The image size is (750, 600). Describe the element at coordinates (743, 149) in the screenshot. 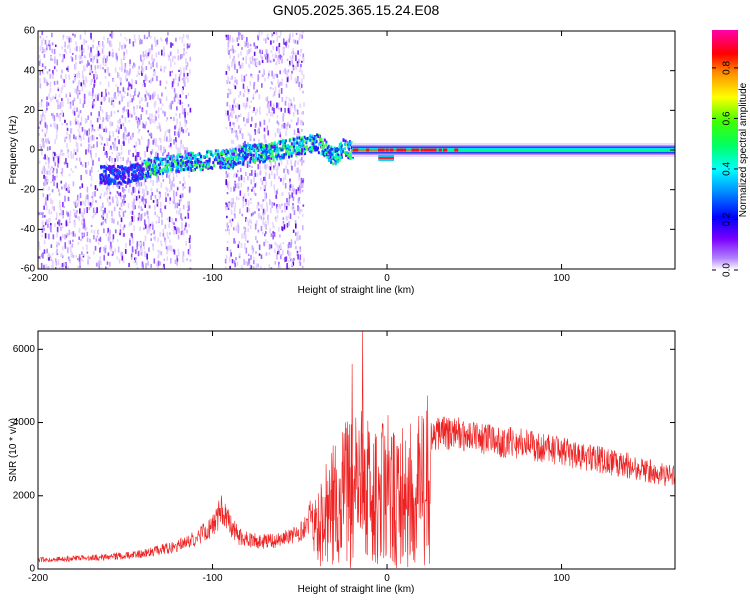

I see `colorbar-label: Normalized spectral amplitude` at that location.